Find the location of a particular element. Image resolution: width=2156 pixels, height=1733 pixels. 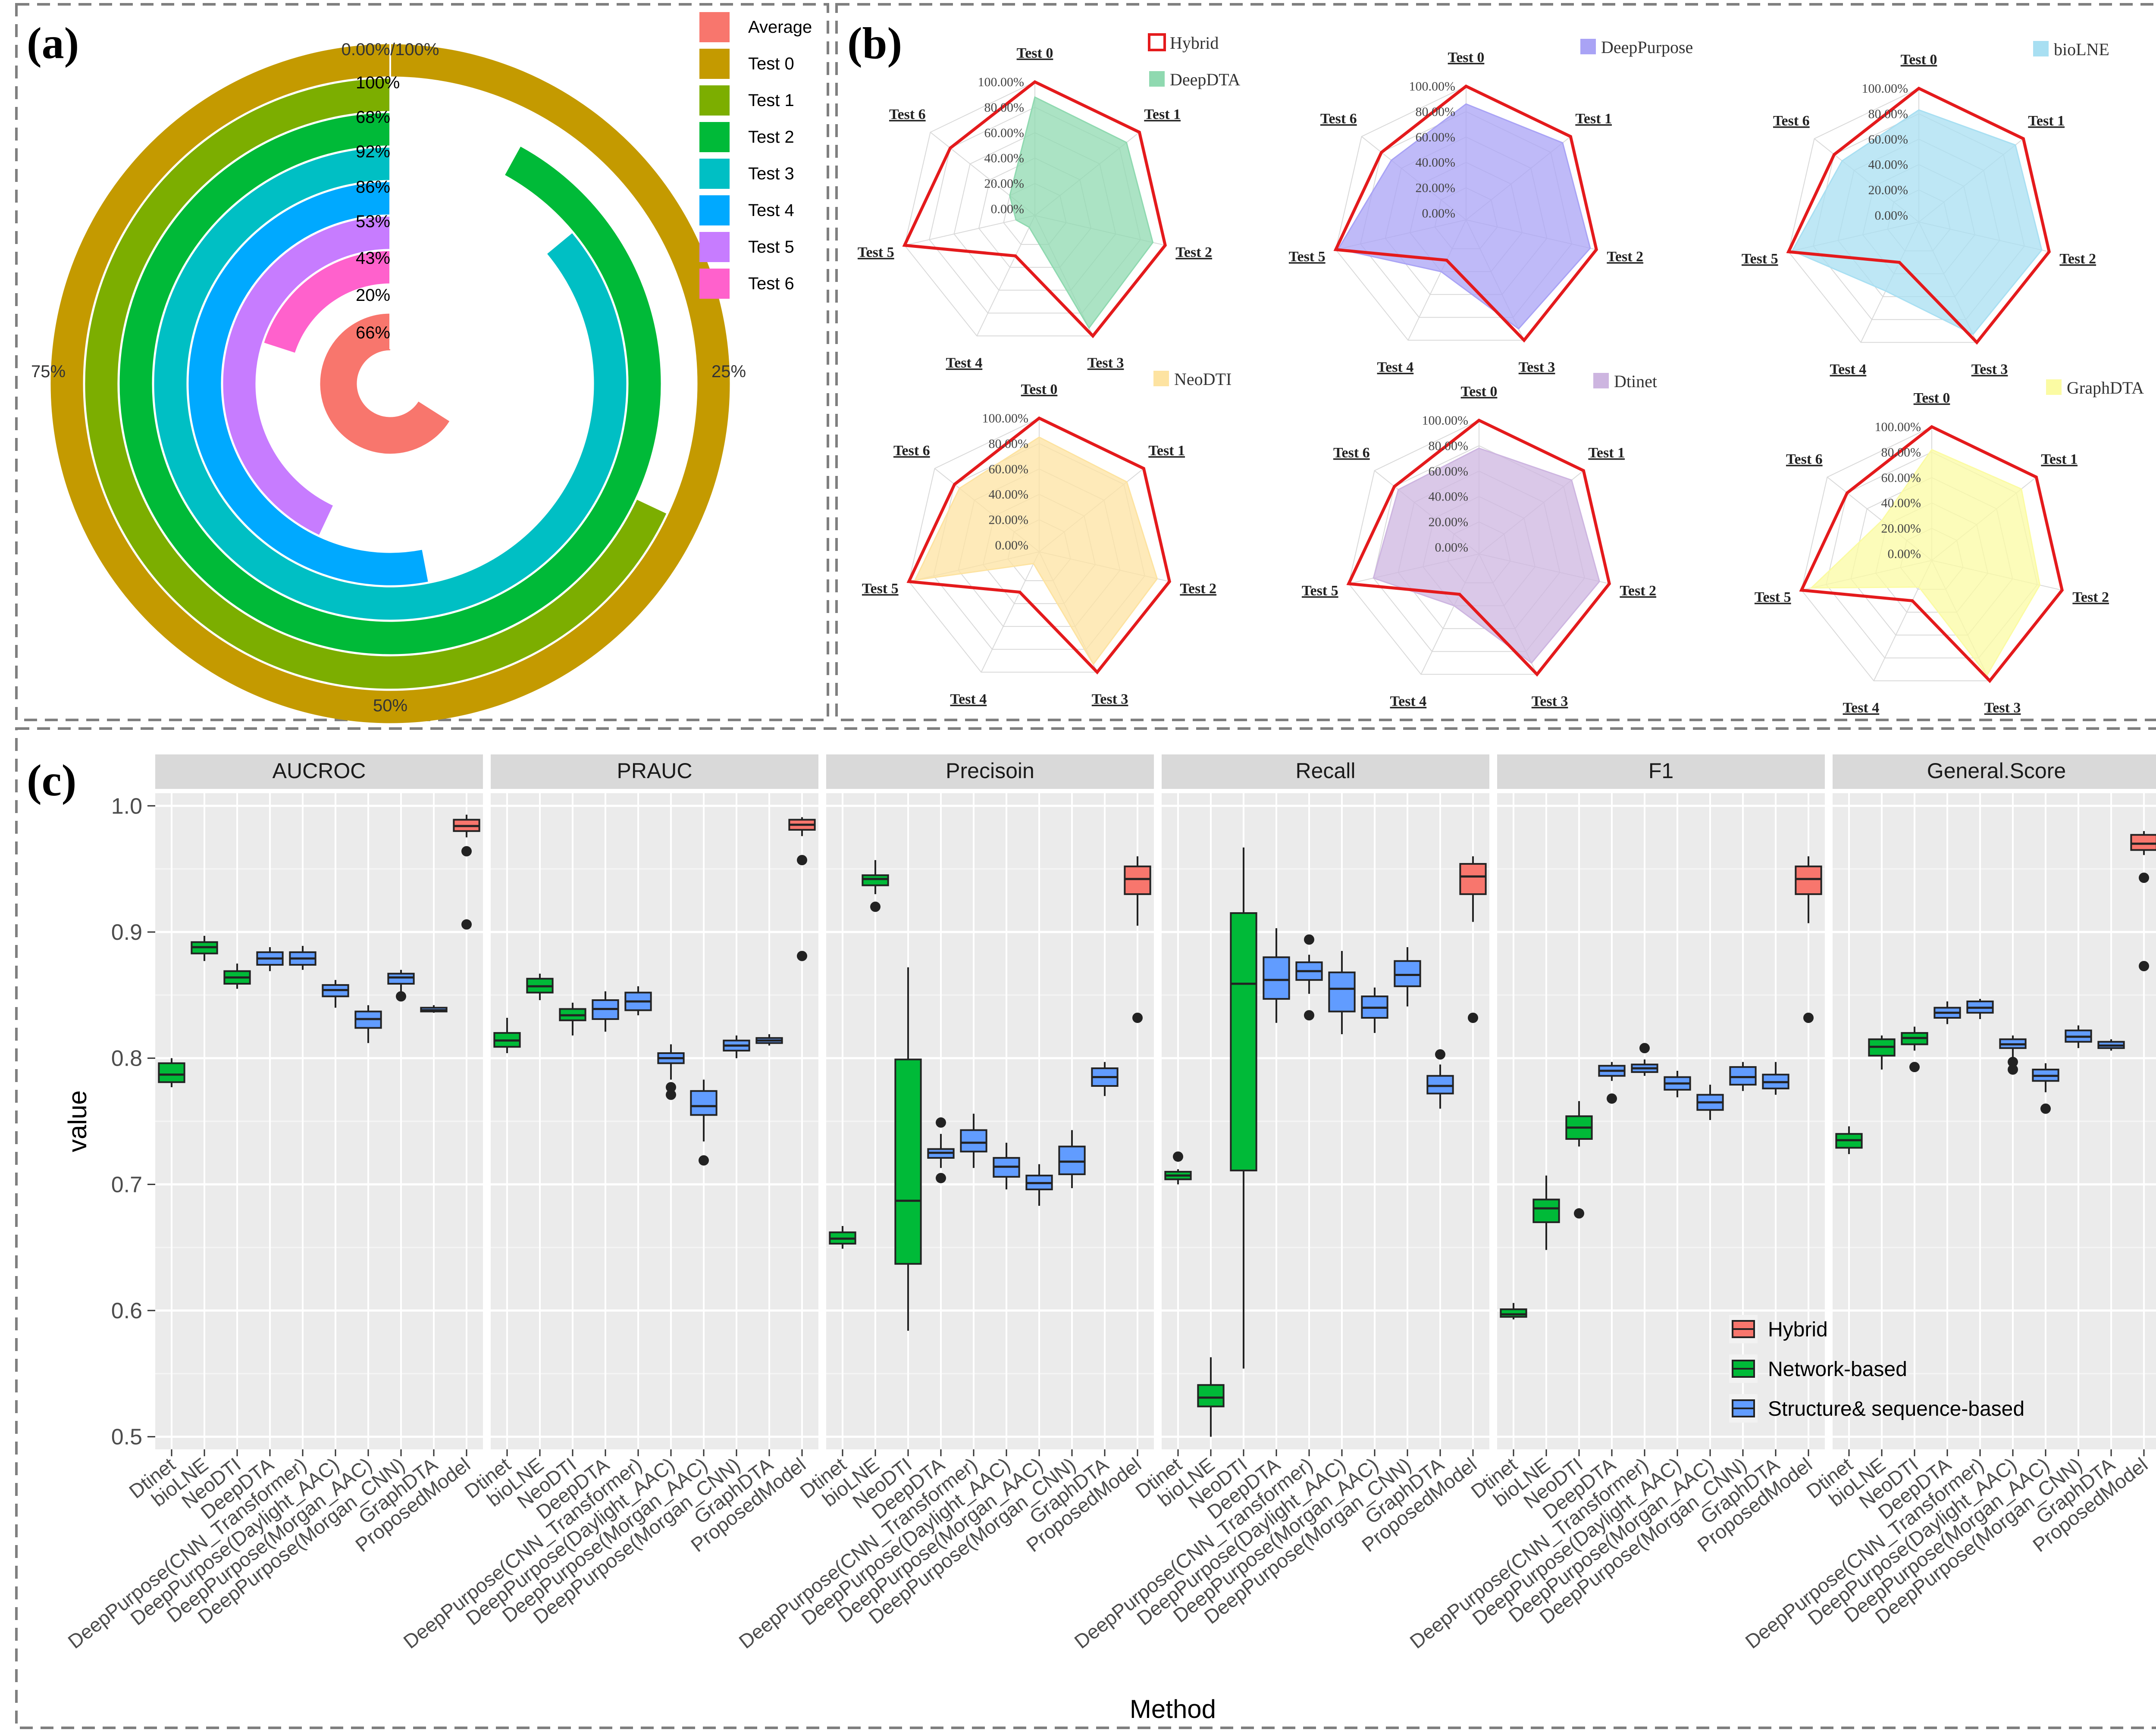

legend-swatch-neodti is located at coordinates (1161, 379).